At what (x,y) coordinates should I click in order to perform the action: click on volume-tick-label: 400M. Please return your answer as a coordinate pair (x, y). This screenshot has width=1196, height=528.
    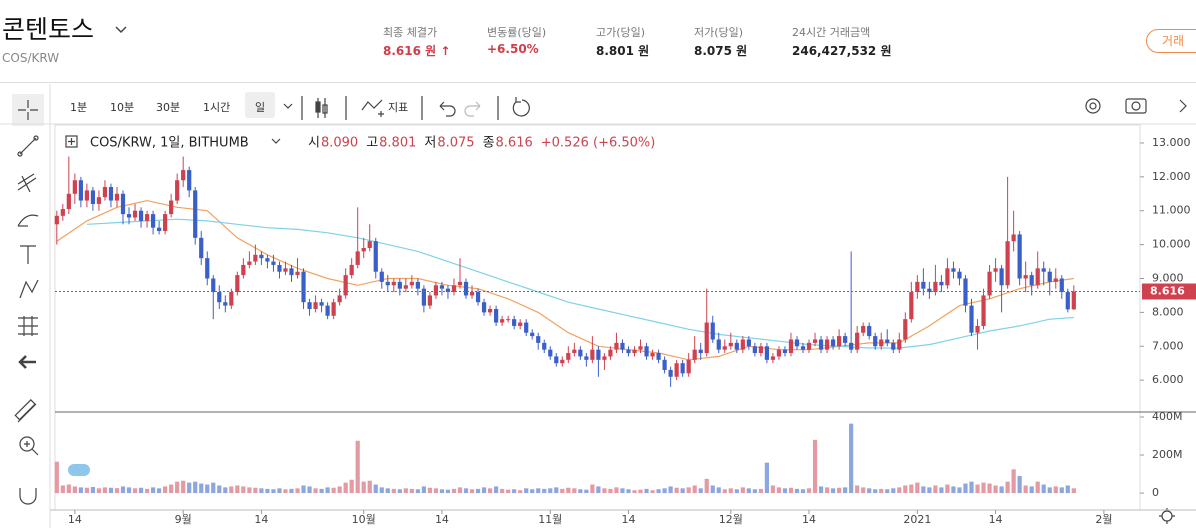
    Looking at the image, I should click on (1167, 416).